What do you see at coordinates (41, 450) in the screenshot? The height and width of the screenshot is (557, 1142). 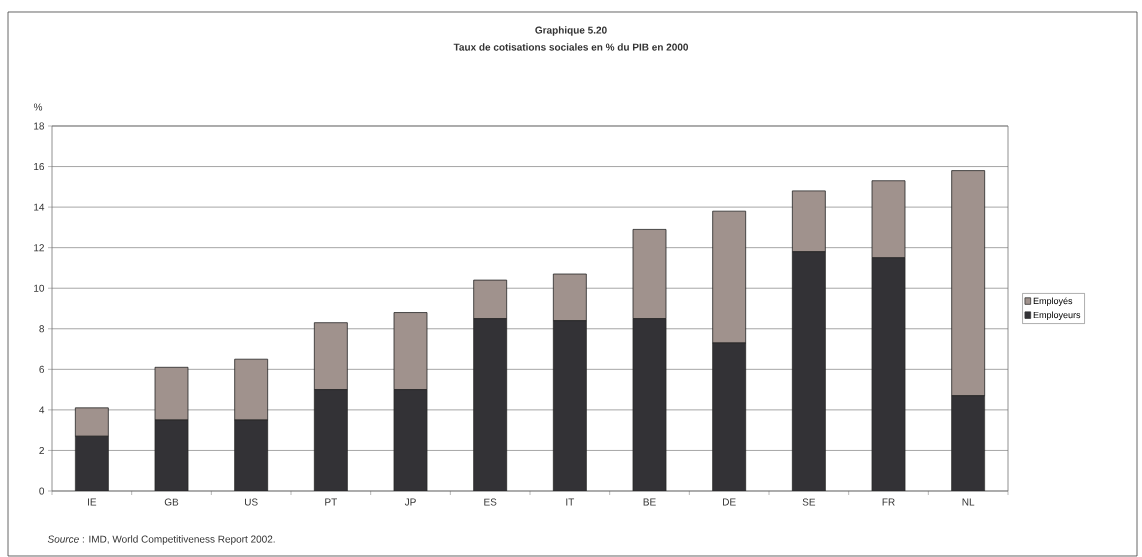 I see `y-tick-label: 2` at bounding box center [41, 450].